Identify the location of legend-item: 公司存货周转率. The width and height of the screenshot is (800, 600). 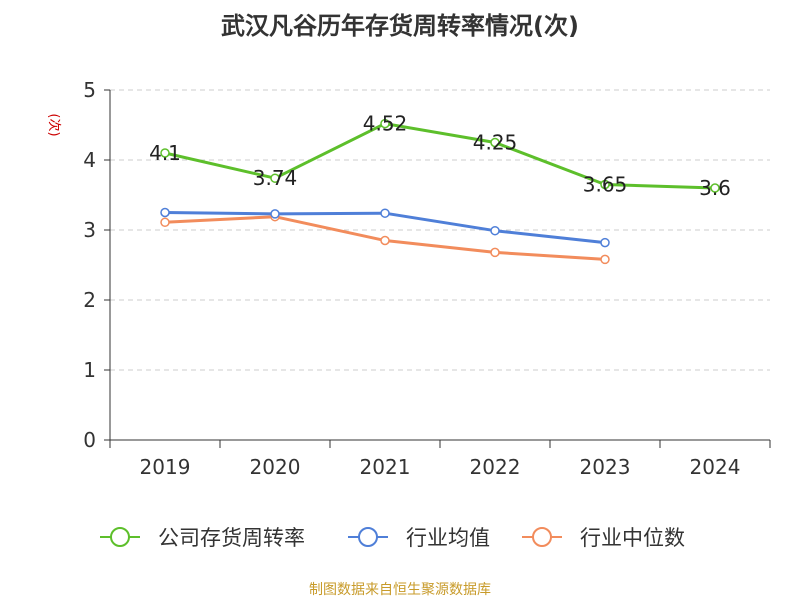
(202, 538).